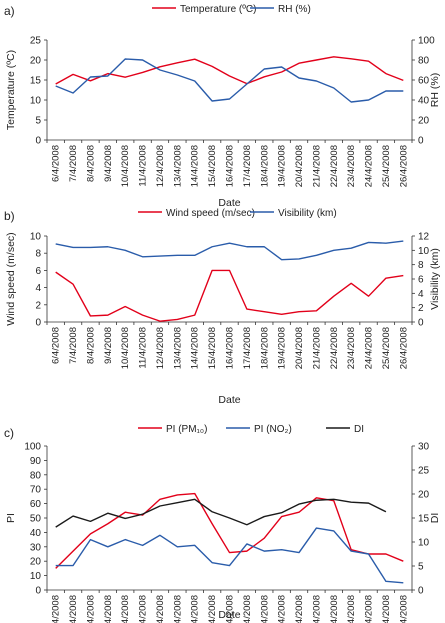 This screenshot has width=445, height=623. Describe the element at coordinates (36, 504) in the screenshot. I see `y-tick-label-left: 60` at that location.